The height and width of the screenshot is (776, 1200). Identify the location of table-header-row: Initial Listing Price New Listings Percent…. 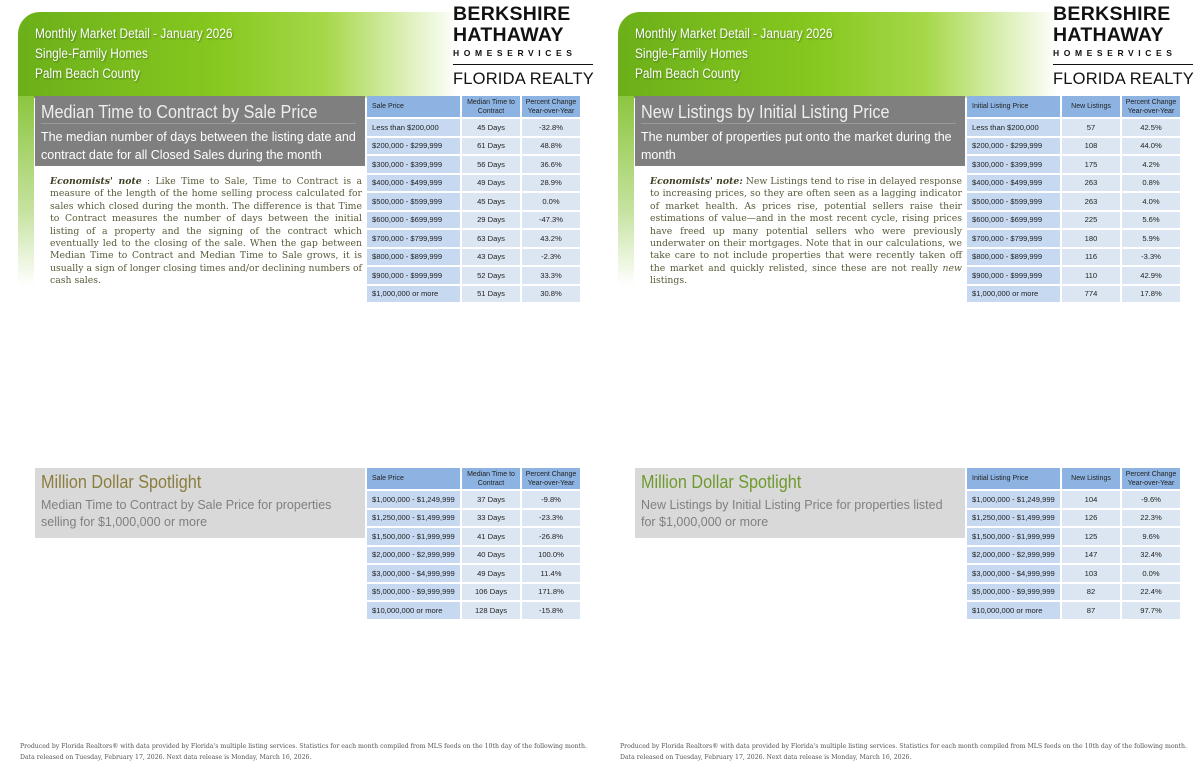
(1073, 106).